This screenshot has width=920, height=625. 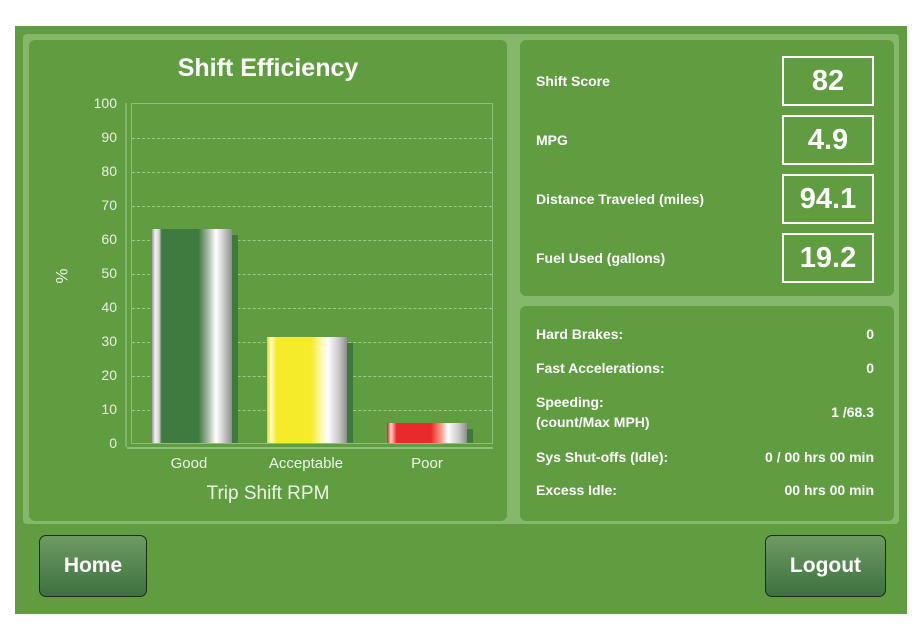 What do you see at coordinates (705, 140) in the screenshot?
I see `metric-mpg: MPG 4.9` at bounding box center [705, 140].